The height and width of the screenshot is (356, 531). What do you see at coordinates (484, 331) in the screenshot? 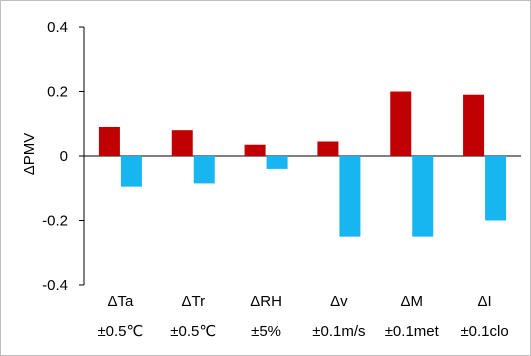
I see `category-sublabel: ±0.1clo` at bounding box center [484, 331].